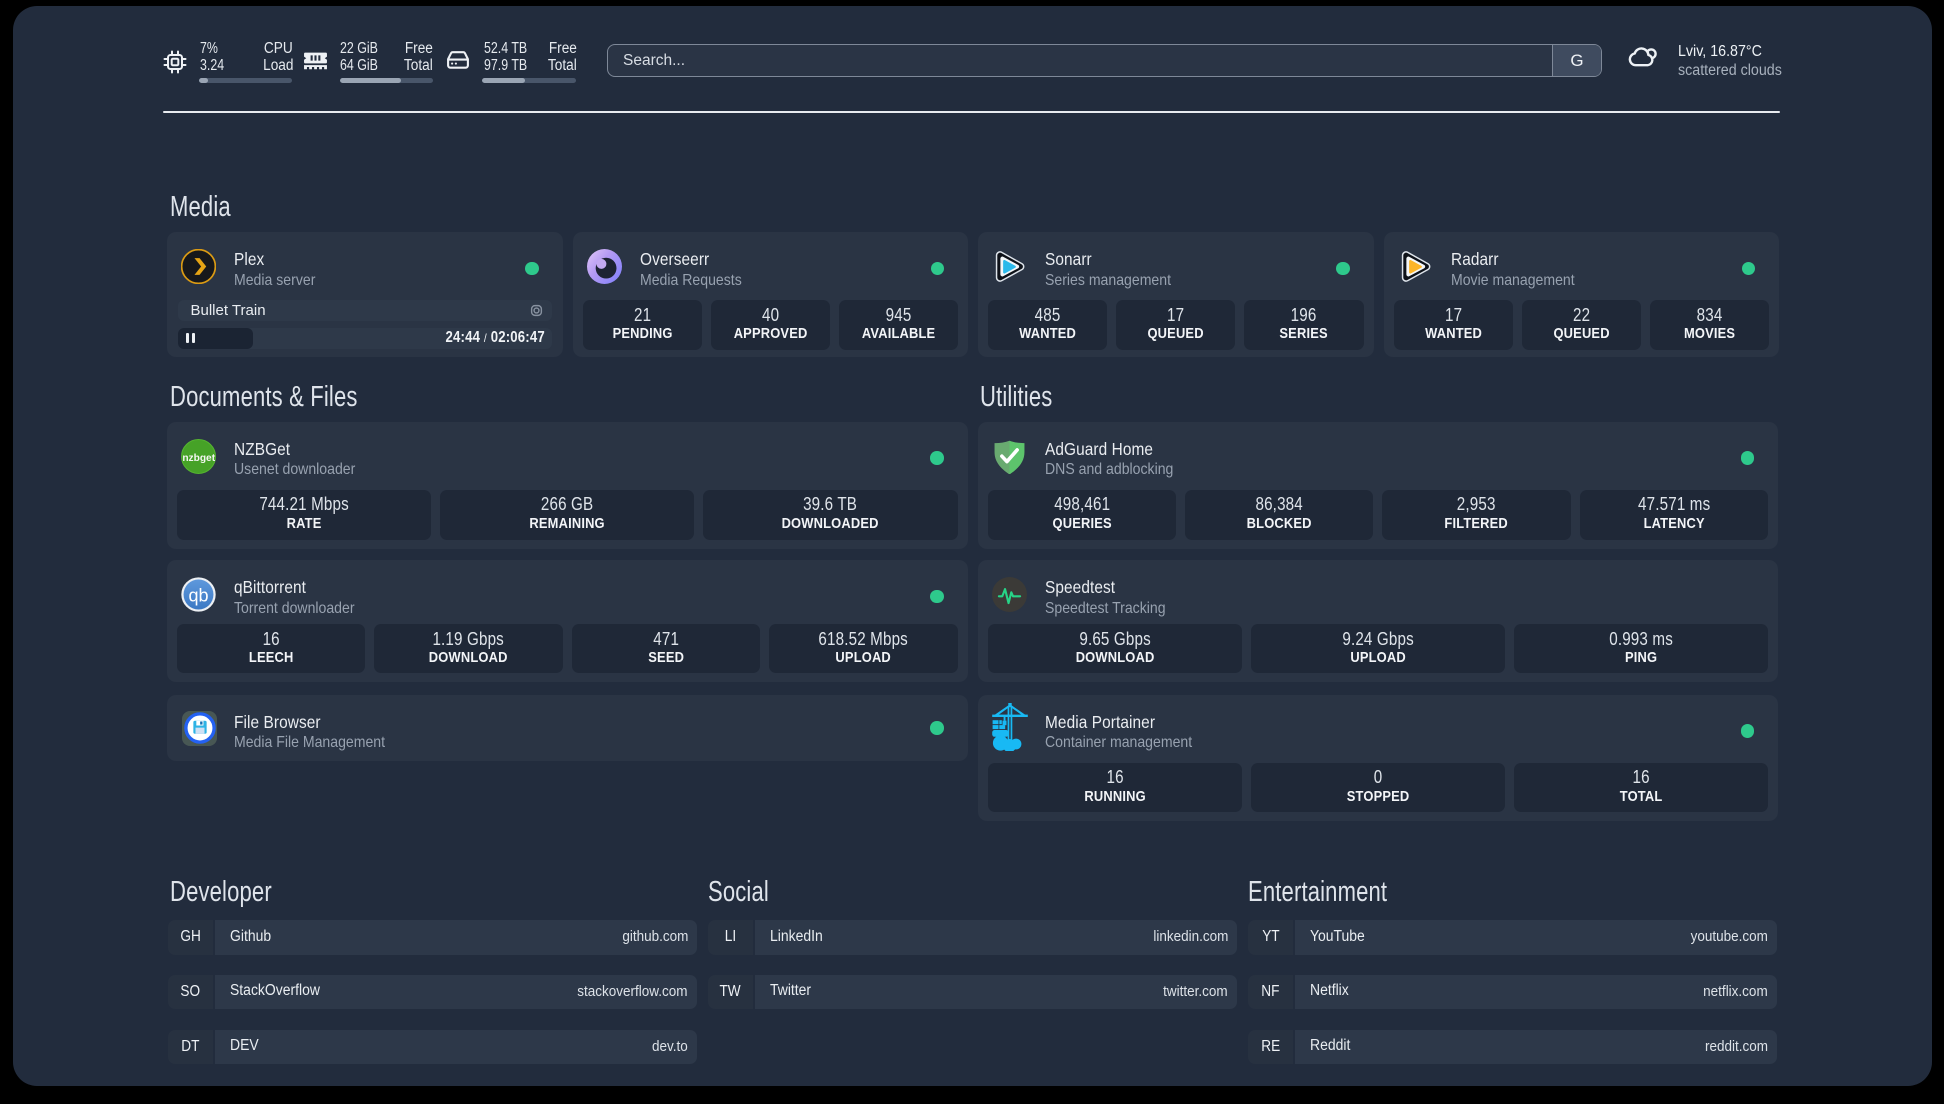 Image resolution: width=1944 pixels, height=1104 pixels. What do you see at coordinates (198, 595) in the screenshot?
I see `svg-text: qb` at bounding box center [198, 595].